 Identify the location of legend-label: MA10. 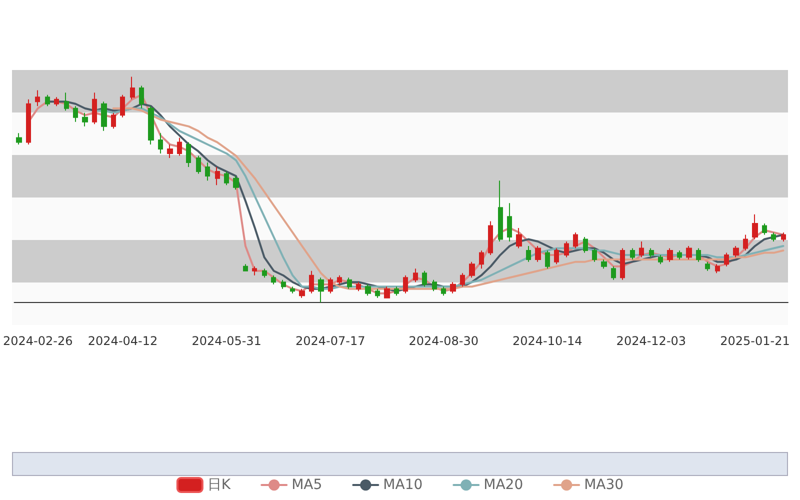
(403, 485).